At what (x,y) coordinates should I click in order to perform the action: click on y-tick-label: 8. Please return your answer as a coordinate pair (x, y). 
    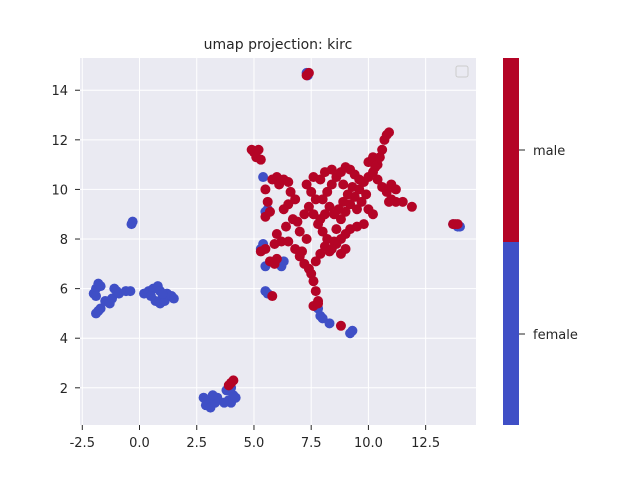
    Looking at the image, I should click on (64, 240).